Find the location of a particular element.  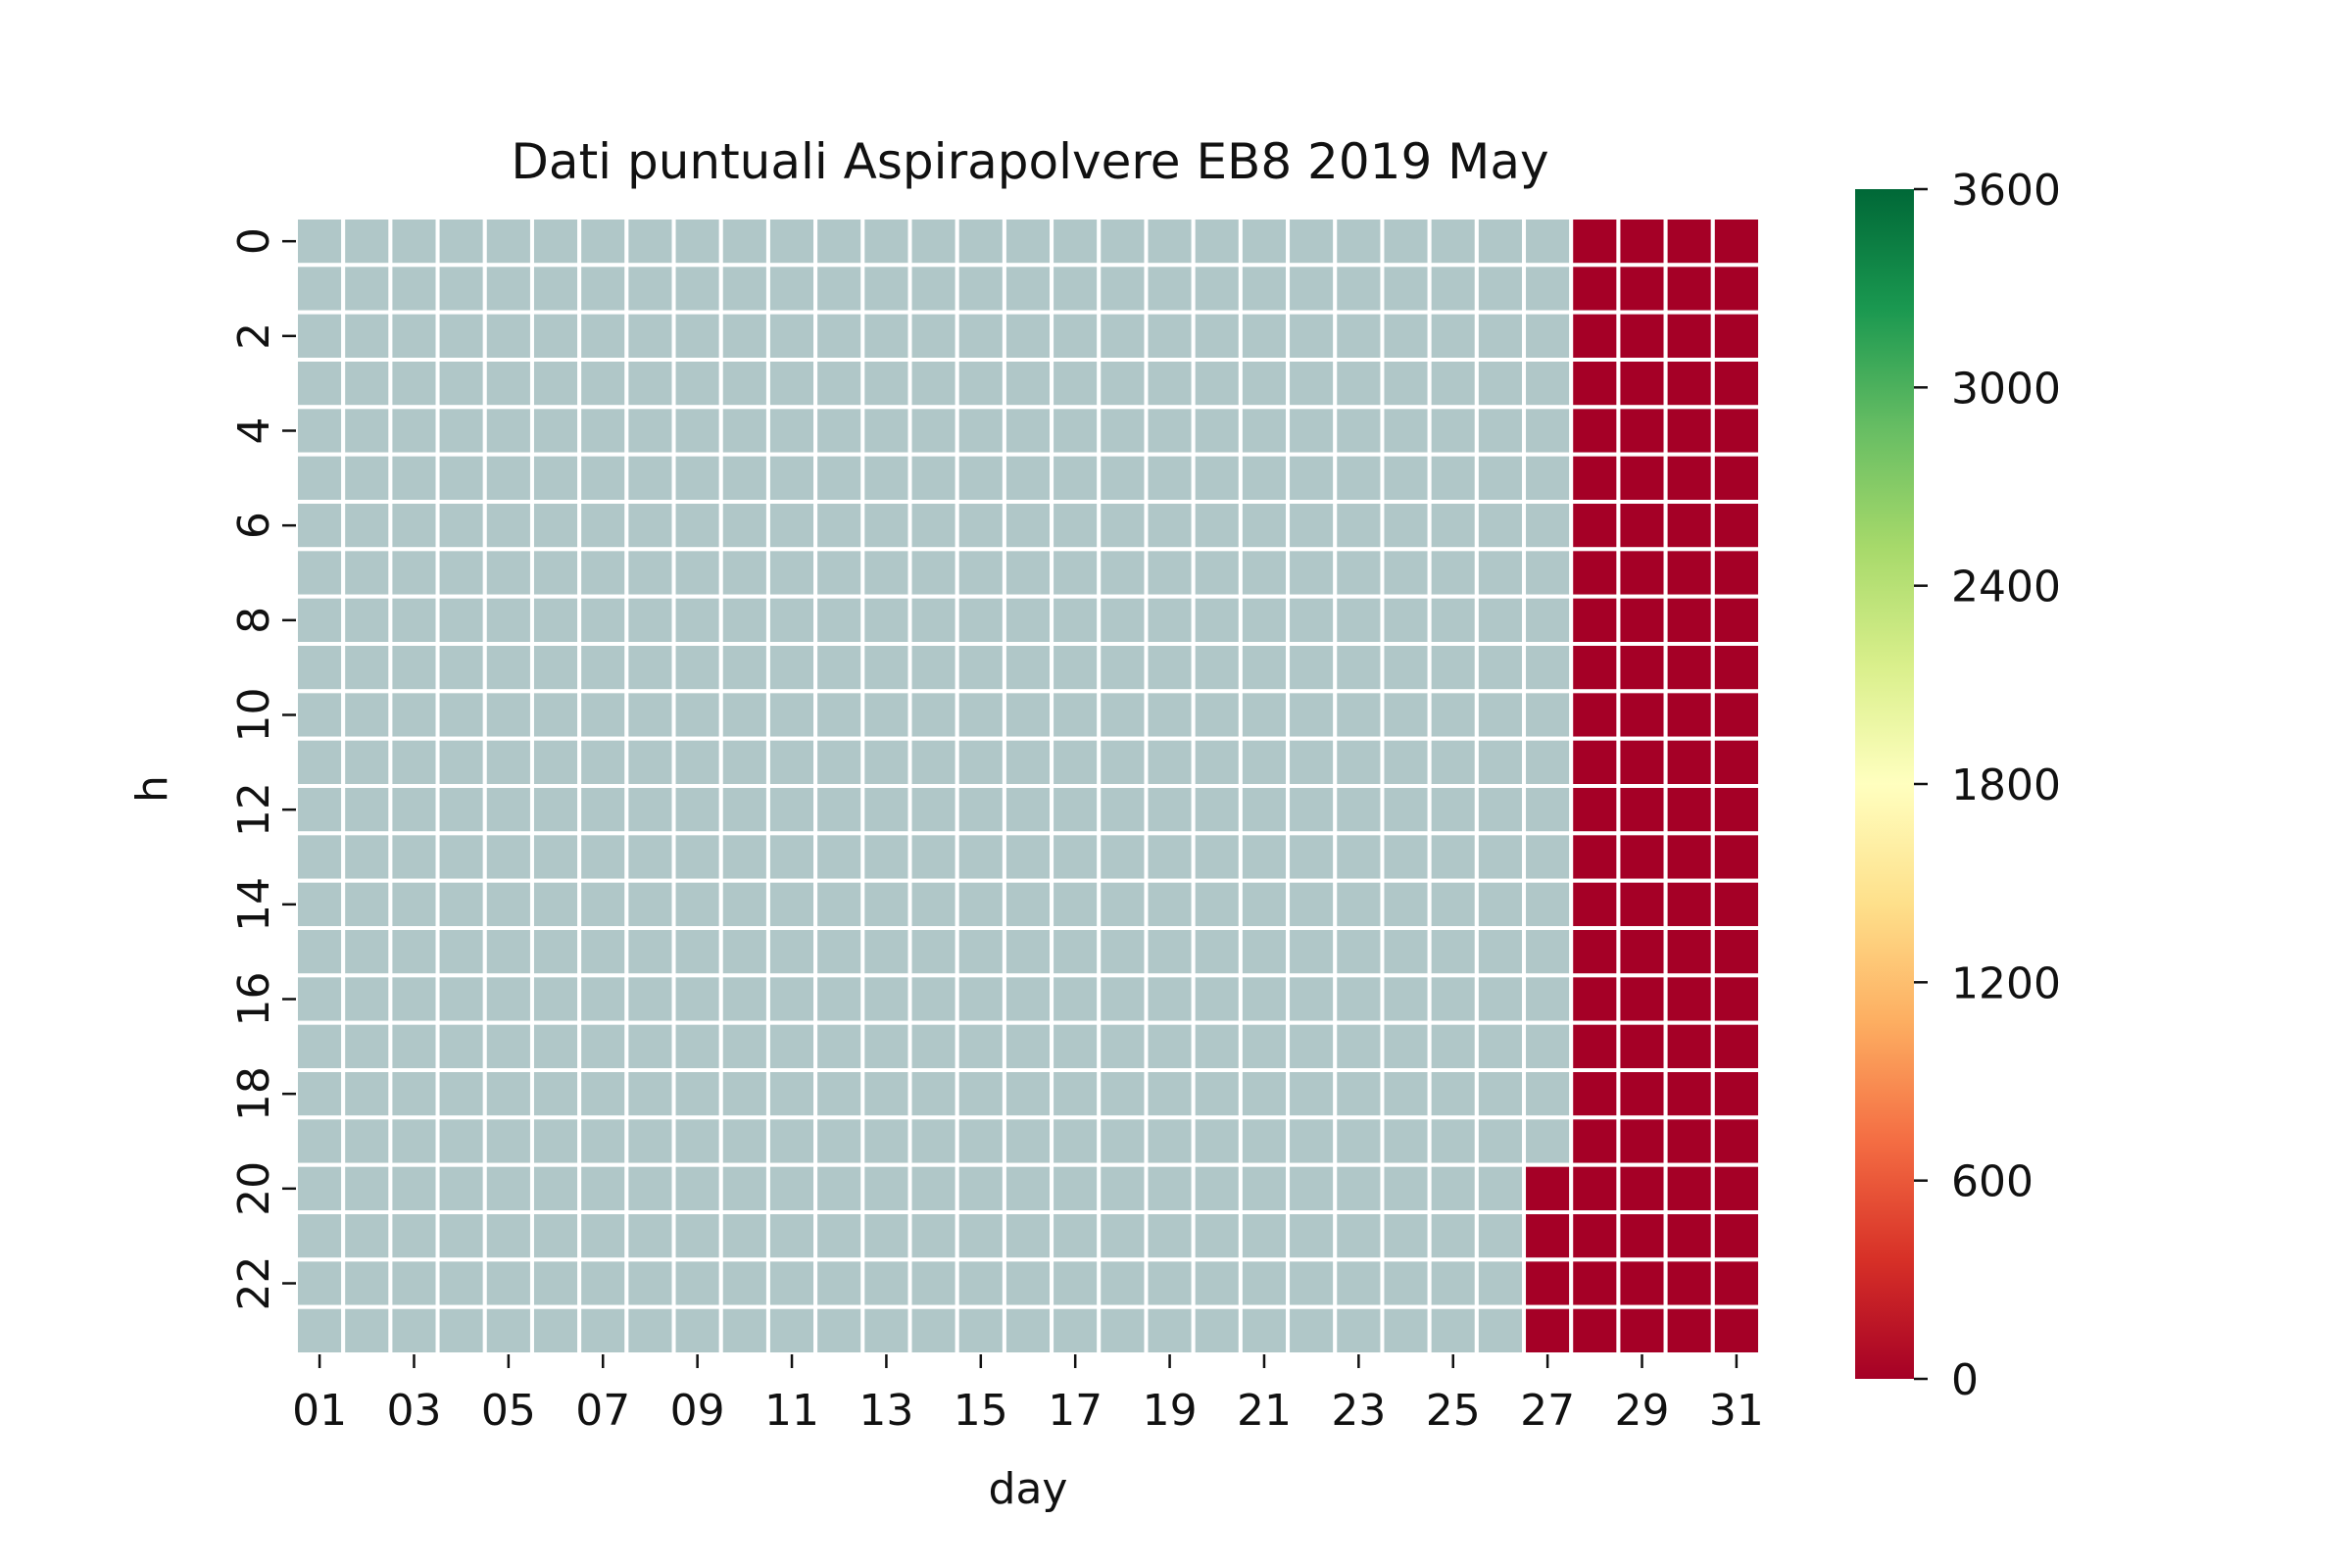

x-tick-label: 03 is located at coordinates (413, 1411).